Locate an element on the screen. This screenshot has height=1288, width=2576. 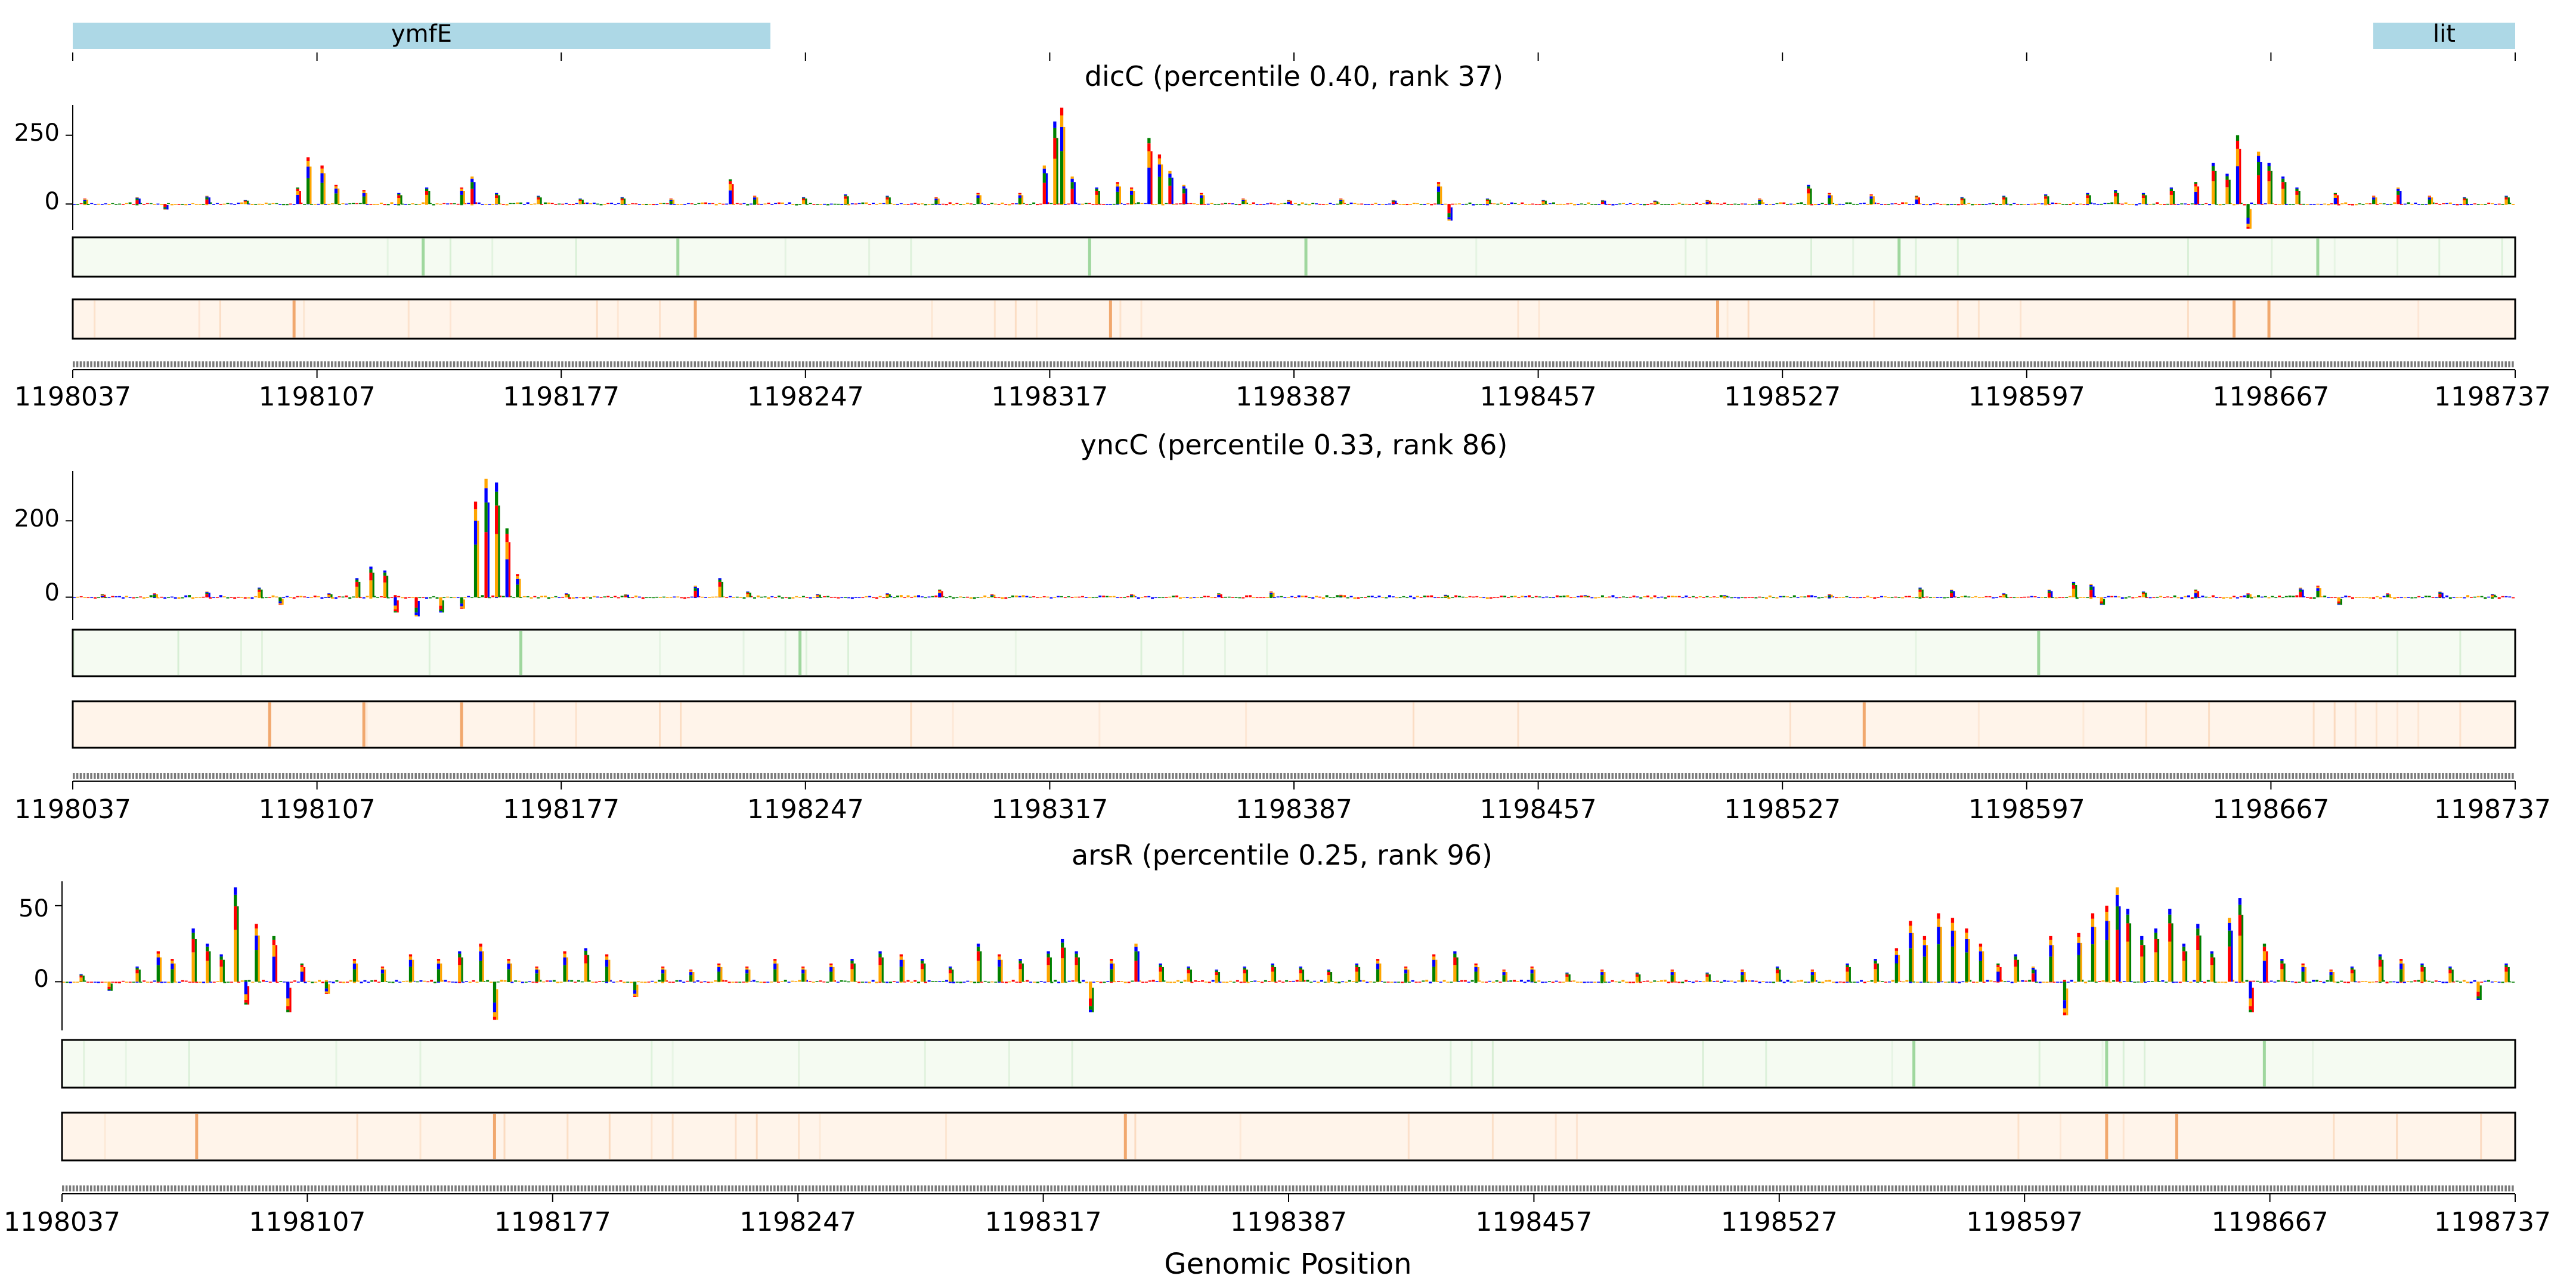
heatmap-peak is located at coordinates (2039, 653).